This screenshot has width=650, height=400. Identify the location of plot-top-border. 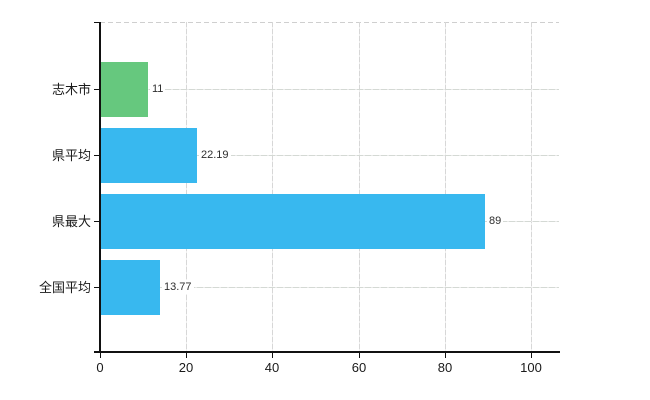
(329, 22).